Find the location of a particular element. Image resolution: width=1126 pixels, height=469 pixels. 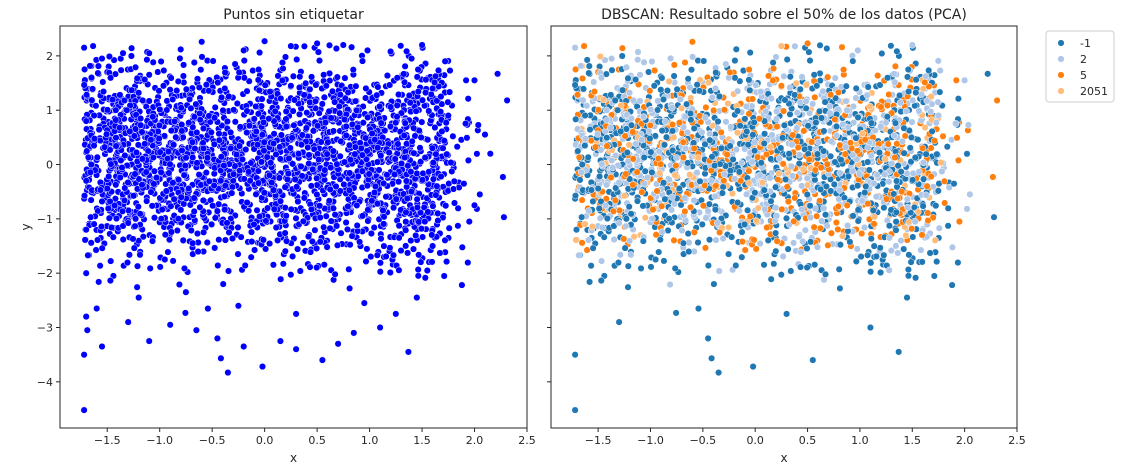

x-tick-label: 0.5 is located at coordinates (317, 440).